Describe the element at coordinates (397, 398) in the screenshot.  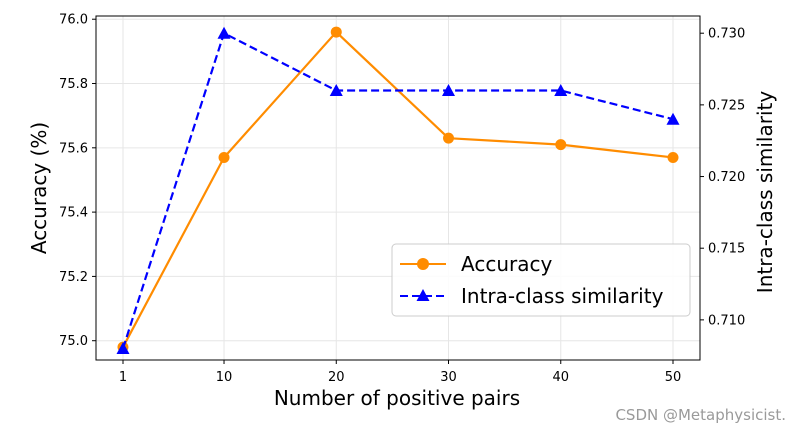
I see `x-axis-title: Number of positive pairs` at that location.